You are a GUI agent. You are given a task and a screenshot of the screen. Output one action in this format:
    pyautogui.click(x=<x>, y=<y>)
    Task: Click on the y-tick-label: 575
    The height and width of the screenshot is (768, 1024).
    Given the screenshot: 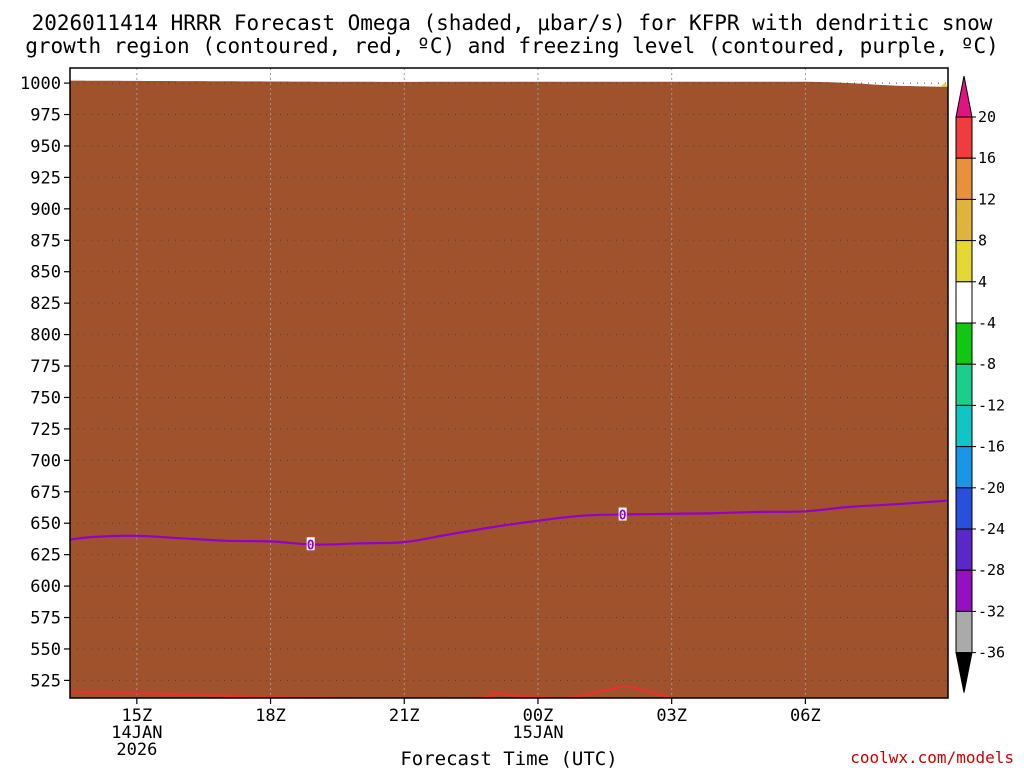 What is the action you would take?
    pyautogui.click(x=45, y=619)
    